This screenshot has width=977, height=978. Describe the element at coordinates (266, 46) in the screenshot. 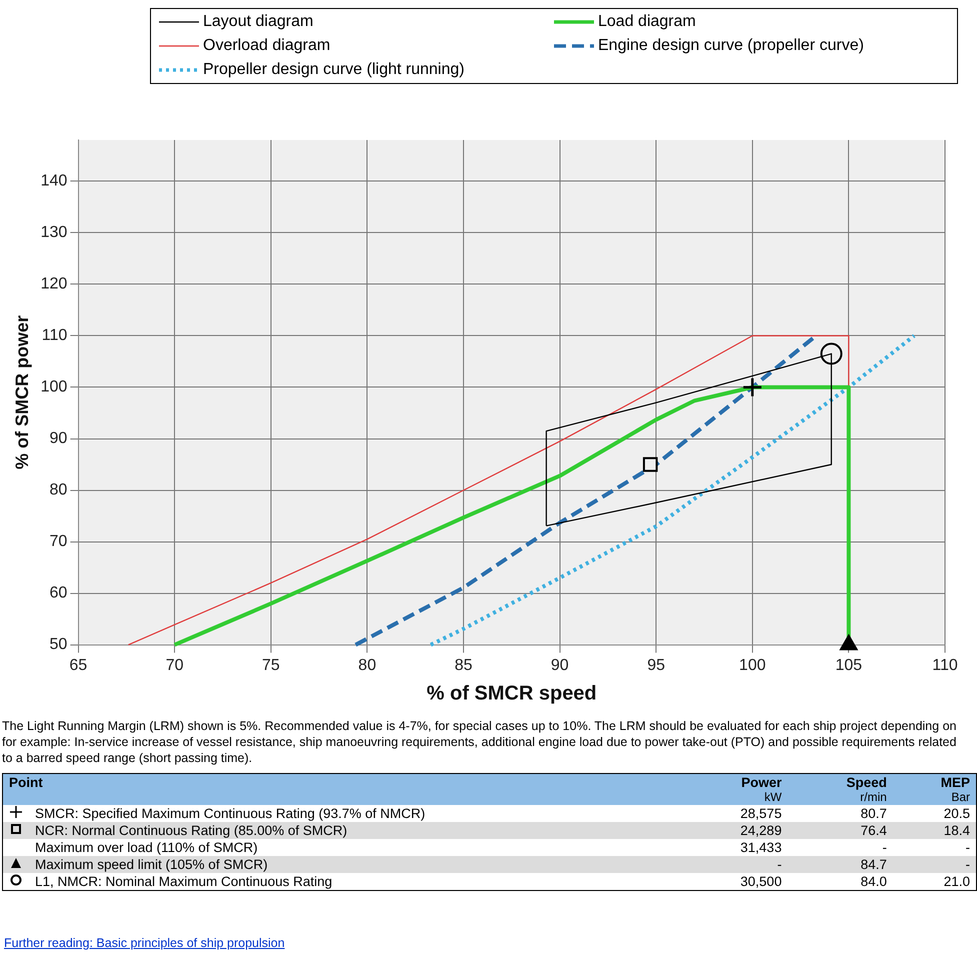

I see `legend-label: Overload diagram` at that location.